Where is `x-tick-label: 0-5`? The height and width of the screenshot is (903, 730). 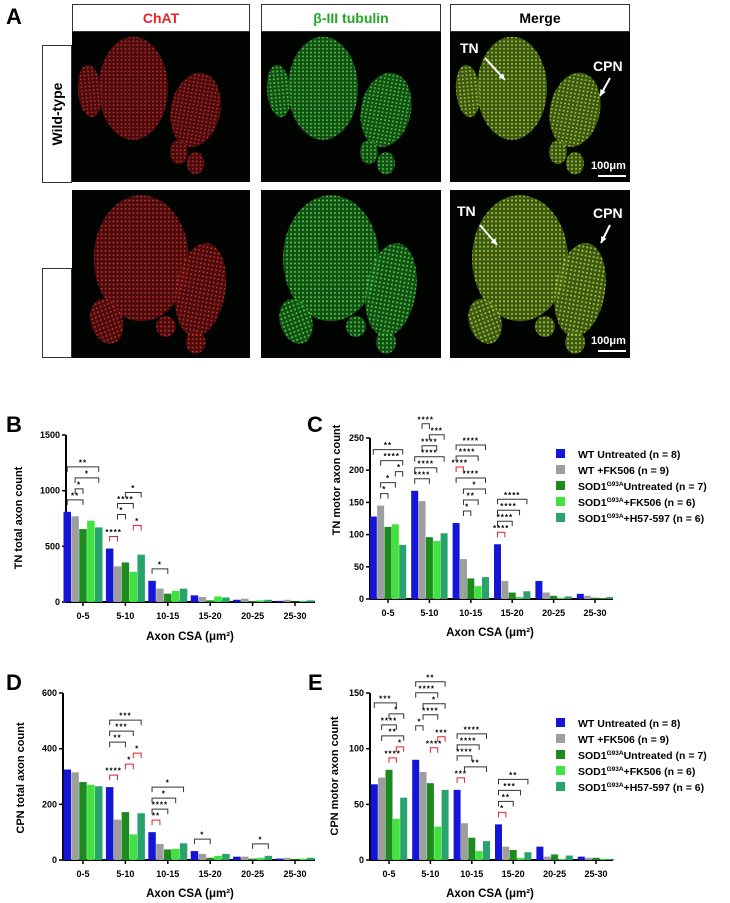 x-tick-label: 0-5 is located at coordinates (82, 616).